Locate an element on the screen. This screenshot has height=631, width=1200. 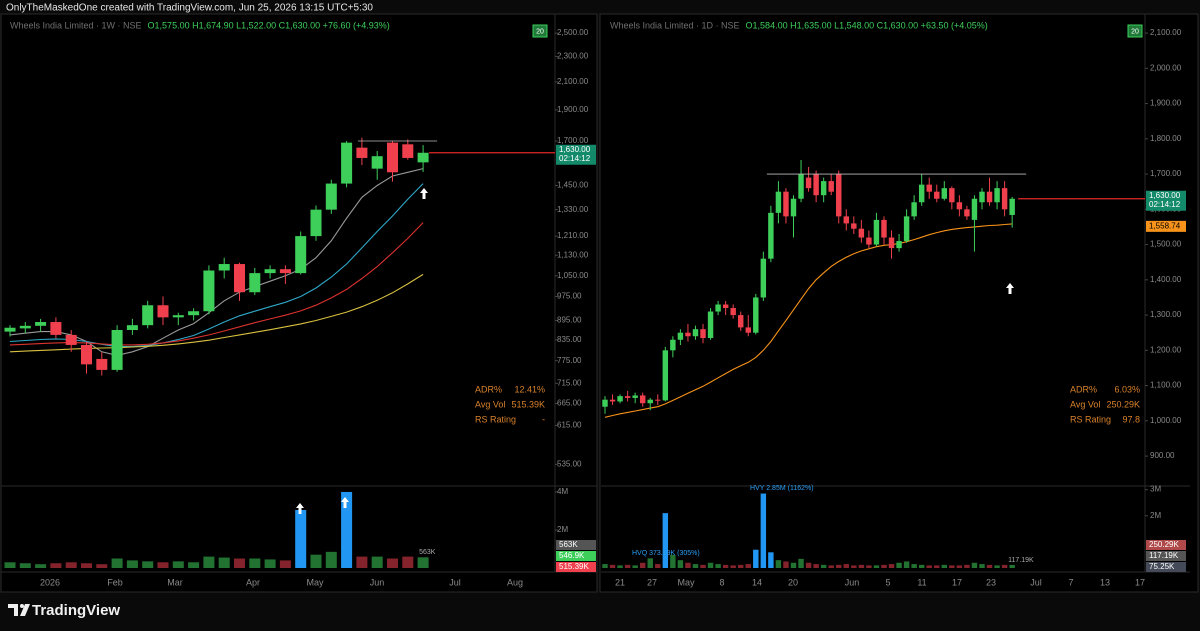
volume-tag-box is located at coordinates (1166, 545).